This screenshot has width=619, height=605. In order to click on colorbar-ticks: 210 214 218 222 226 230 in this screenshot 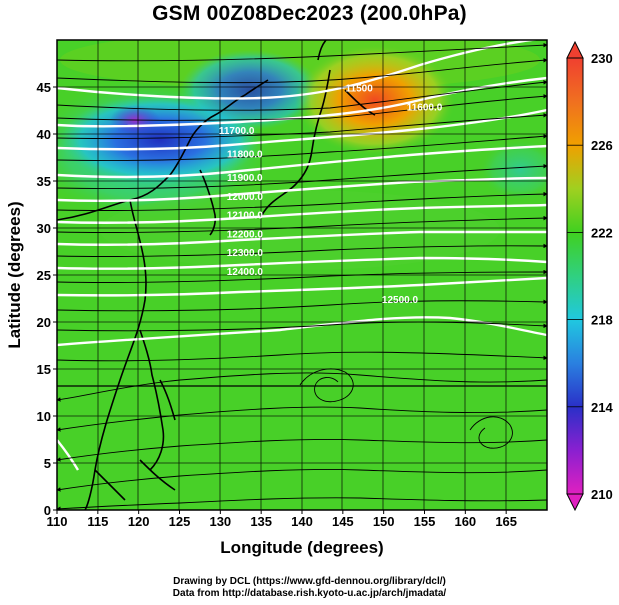, I will do `click(590, 276)`.